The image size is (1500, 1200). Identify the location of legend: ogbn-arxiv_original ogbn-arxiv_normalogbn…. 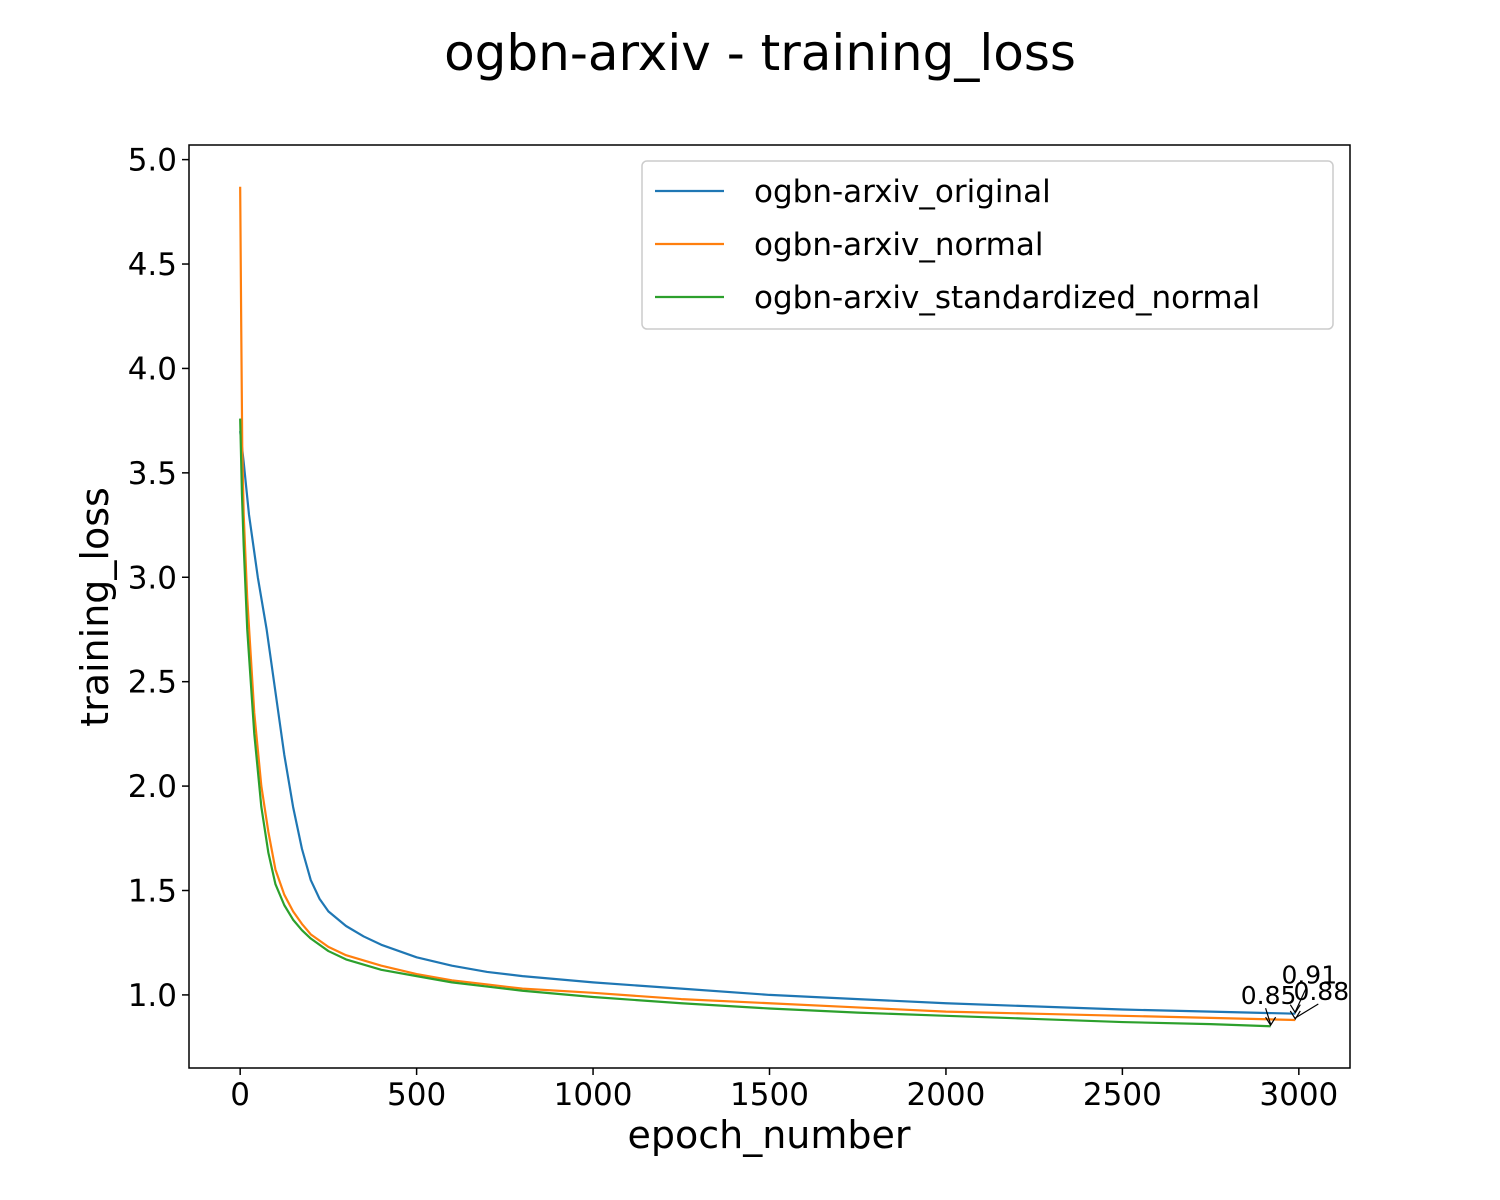
(987, 245).